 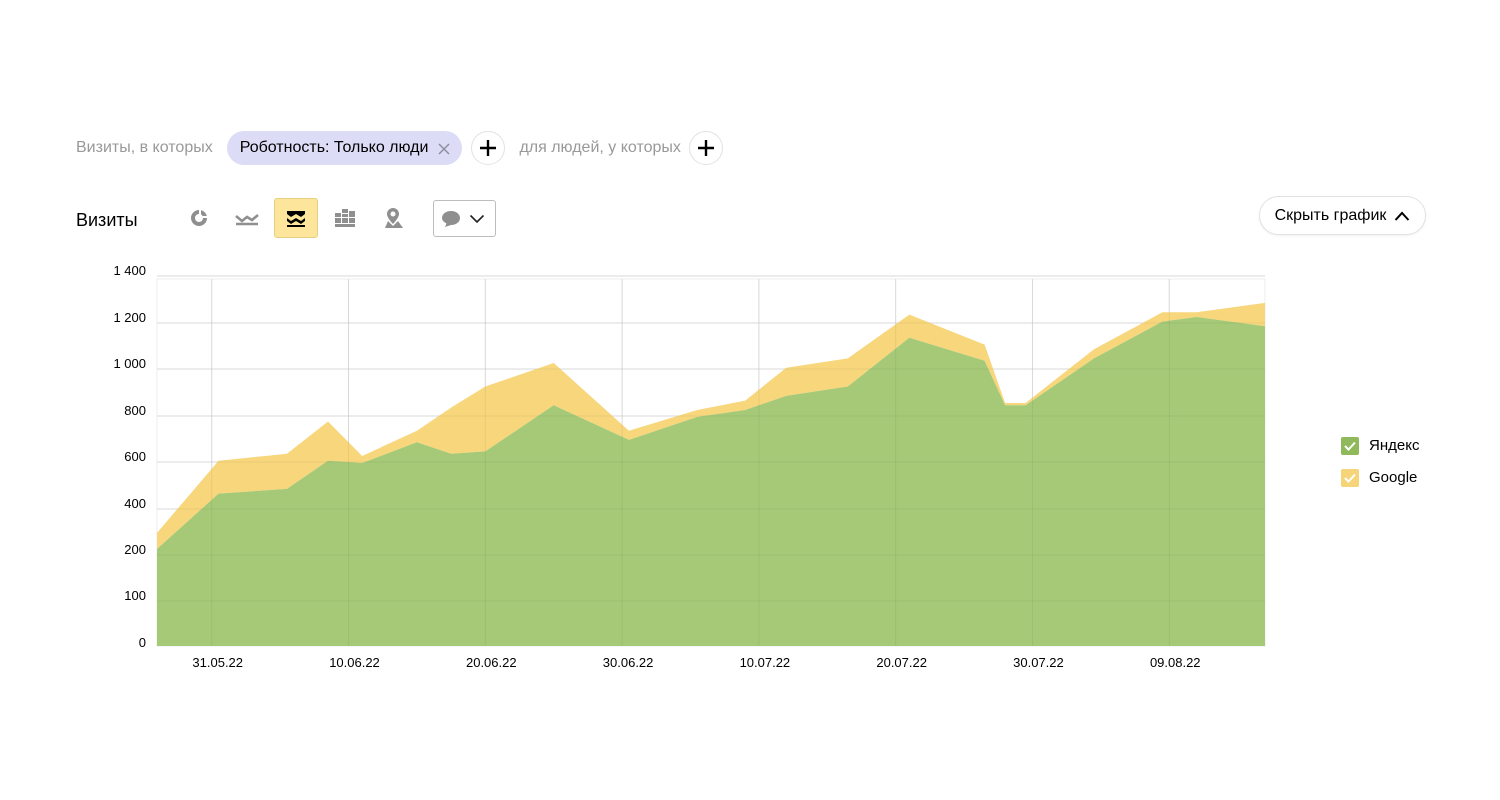 I want to click on map-icon, so click(x=394, y=218).